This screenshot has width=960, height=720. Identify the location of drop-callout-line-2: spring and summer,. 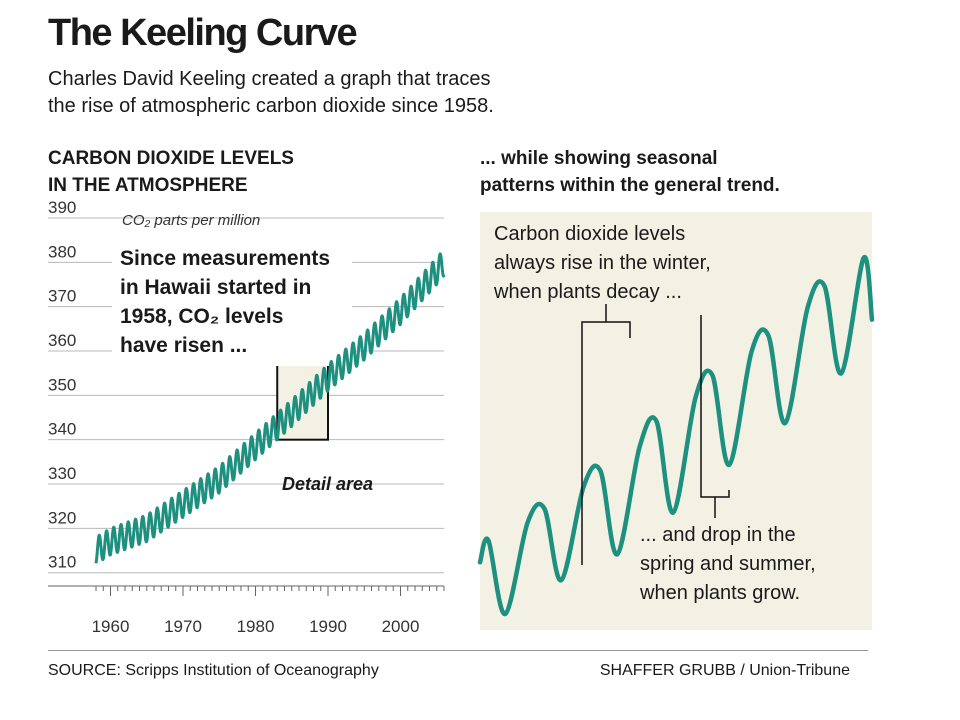
(728, 564).